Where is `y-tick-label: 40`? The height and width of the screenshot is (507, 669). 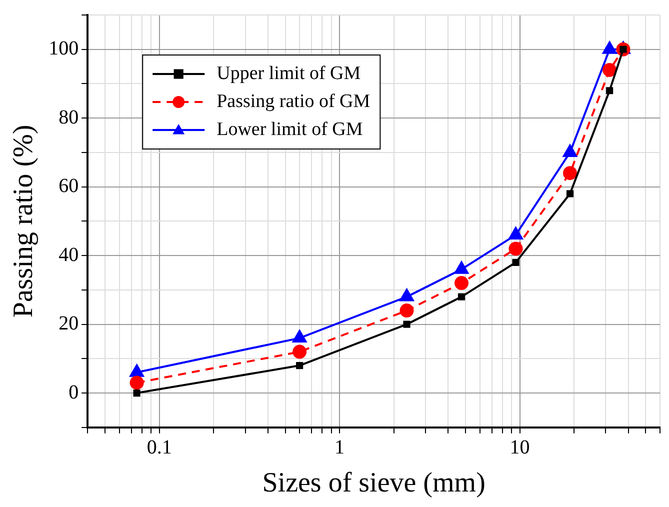
y-tick-label: 40 is located at coordinates (68, 255).